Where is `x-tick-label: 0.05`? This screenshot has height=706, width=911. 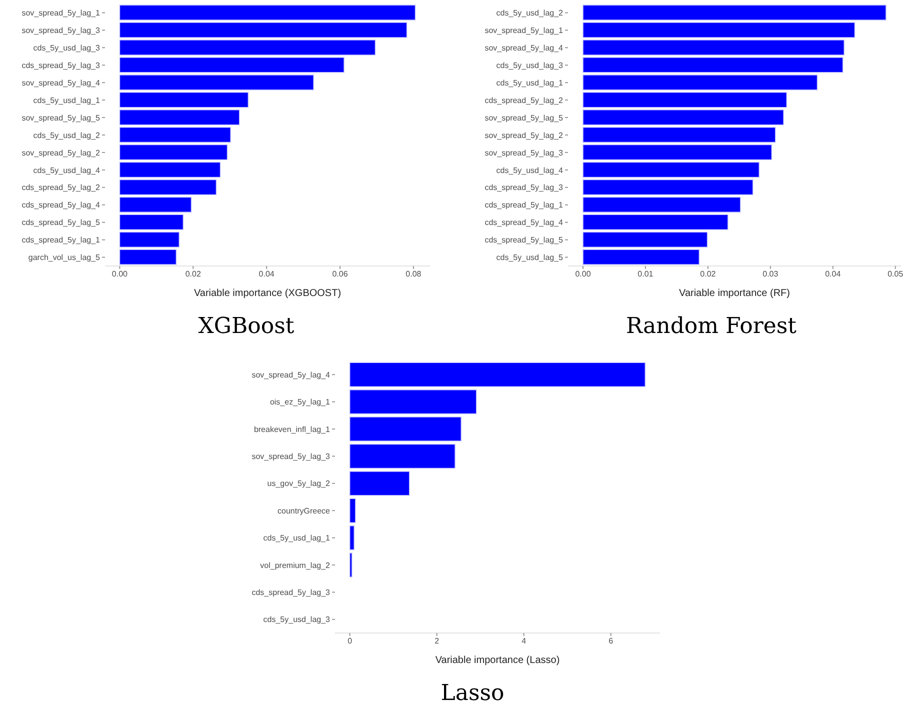 x-tick-label: 0.05 is located at coordinates (896, 274).